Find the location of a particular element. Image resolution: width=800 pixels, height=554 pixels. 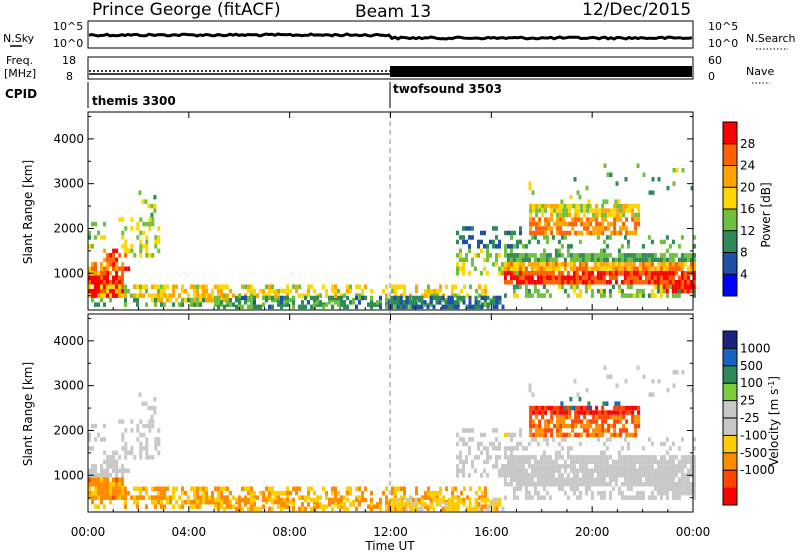

colorbar-swatch is located at coordinates (730, 392).